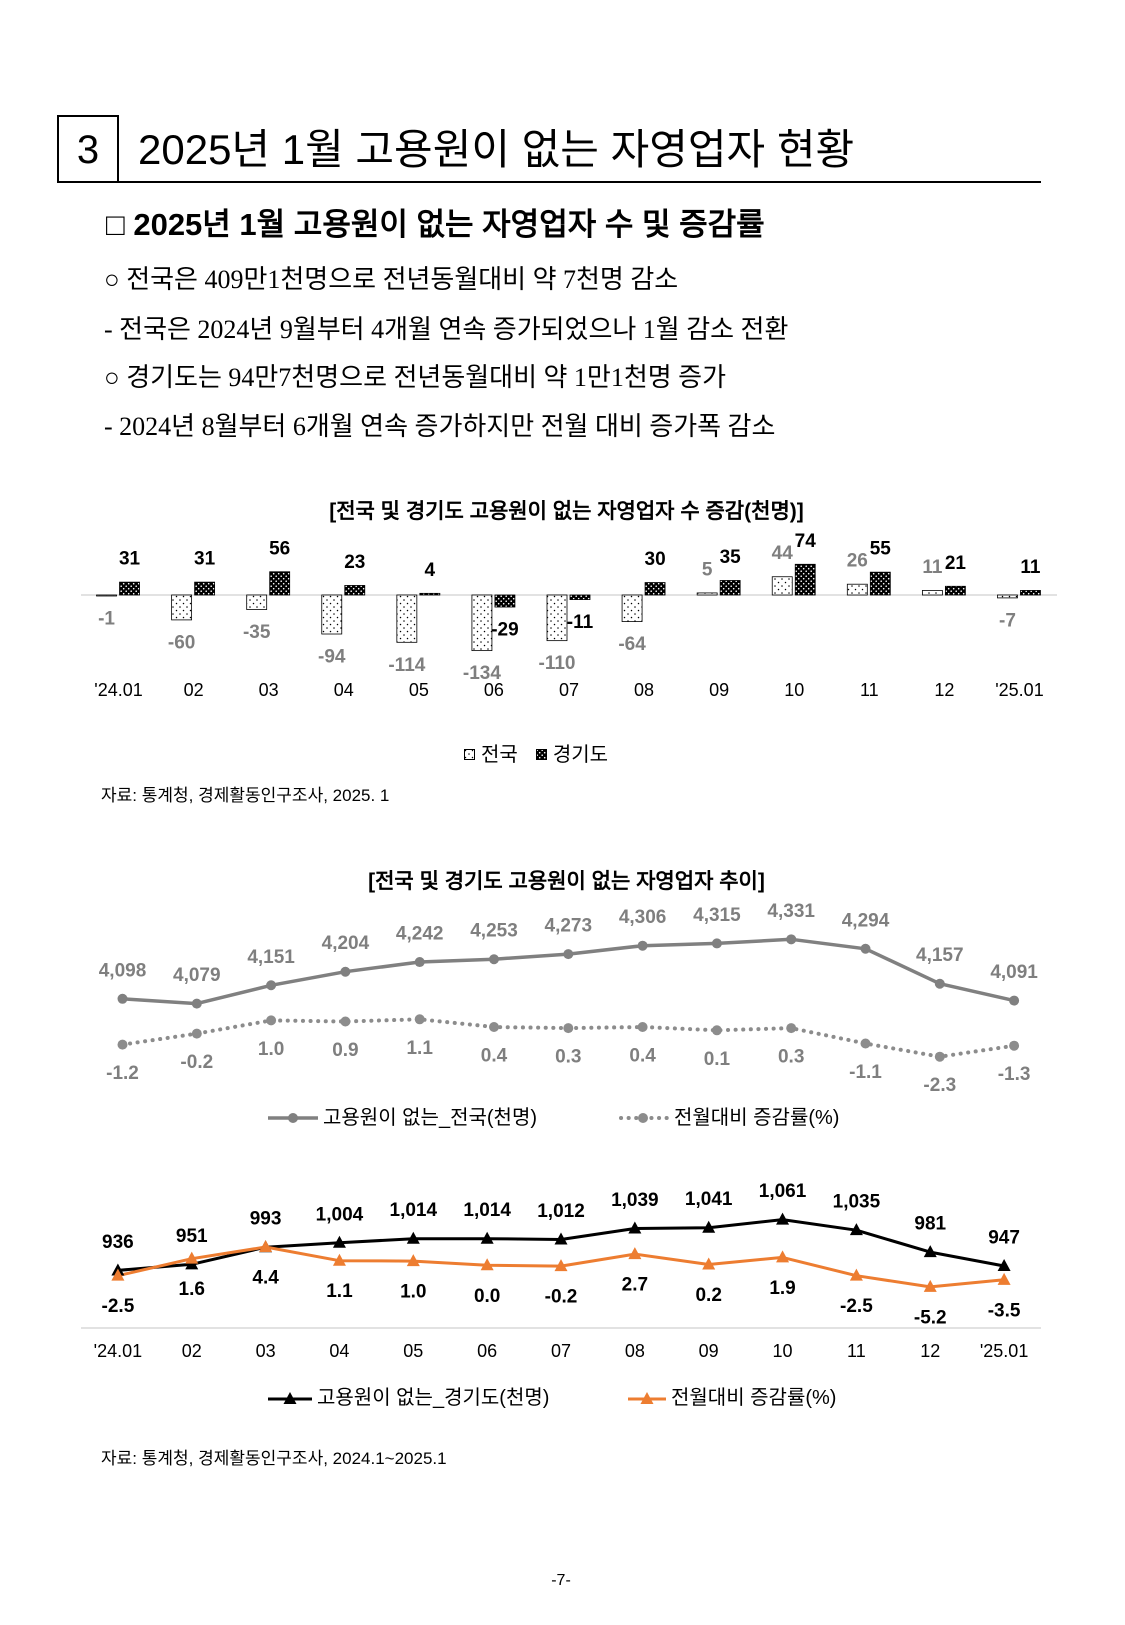 The width and height of the screenshot is (1125, 1625). Describe the element at coordinates (504, 630) in the screenshot. I see `data-label-gyeonggi: -29` at that location.